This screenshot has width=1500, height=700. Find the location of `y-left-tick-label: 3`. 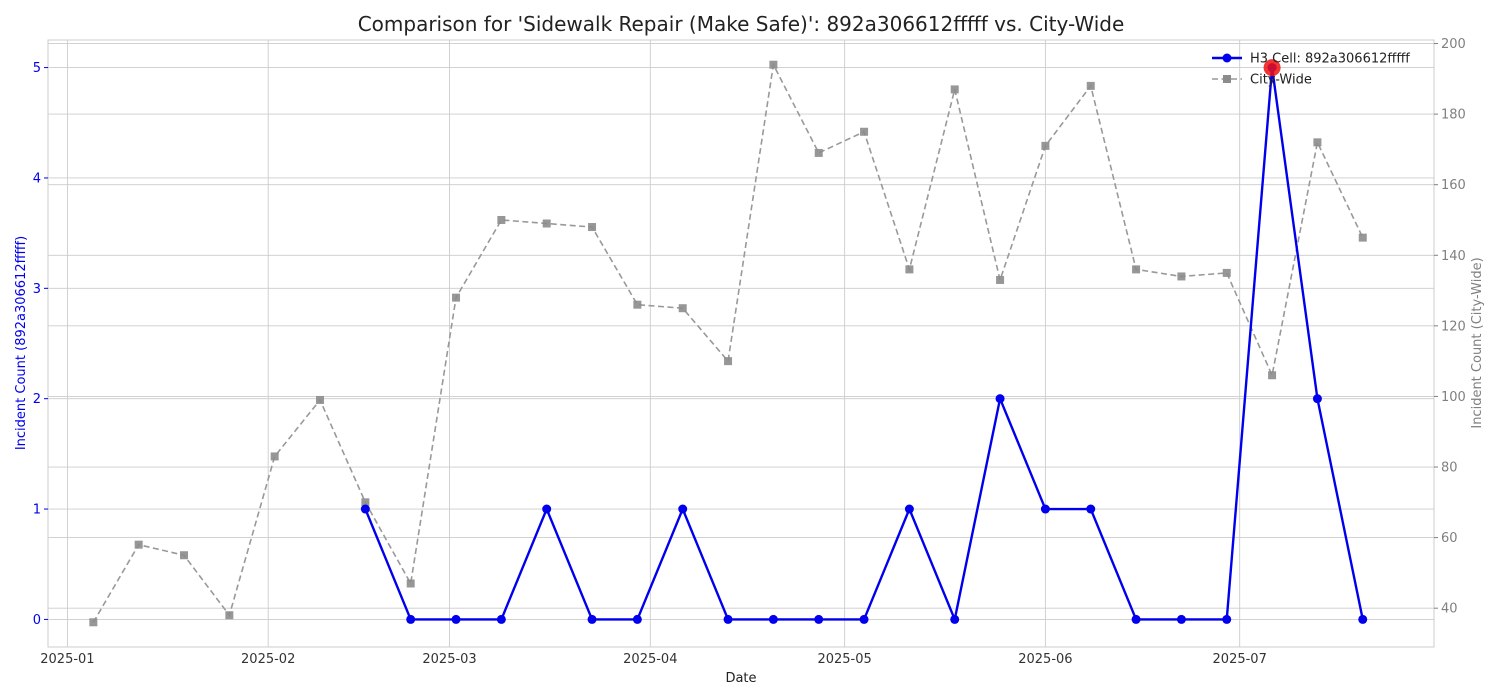

y-left-tick-label: 3 is located at coordinates (37, 289).